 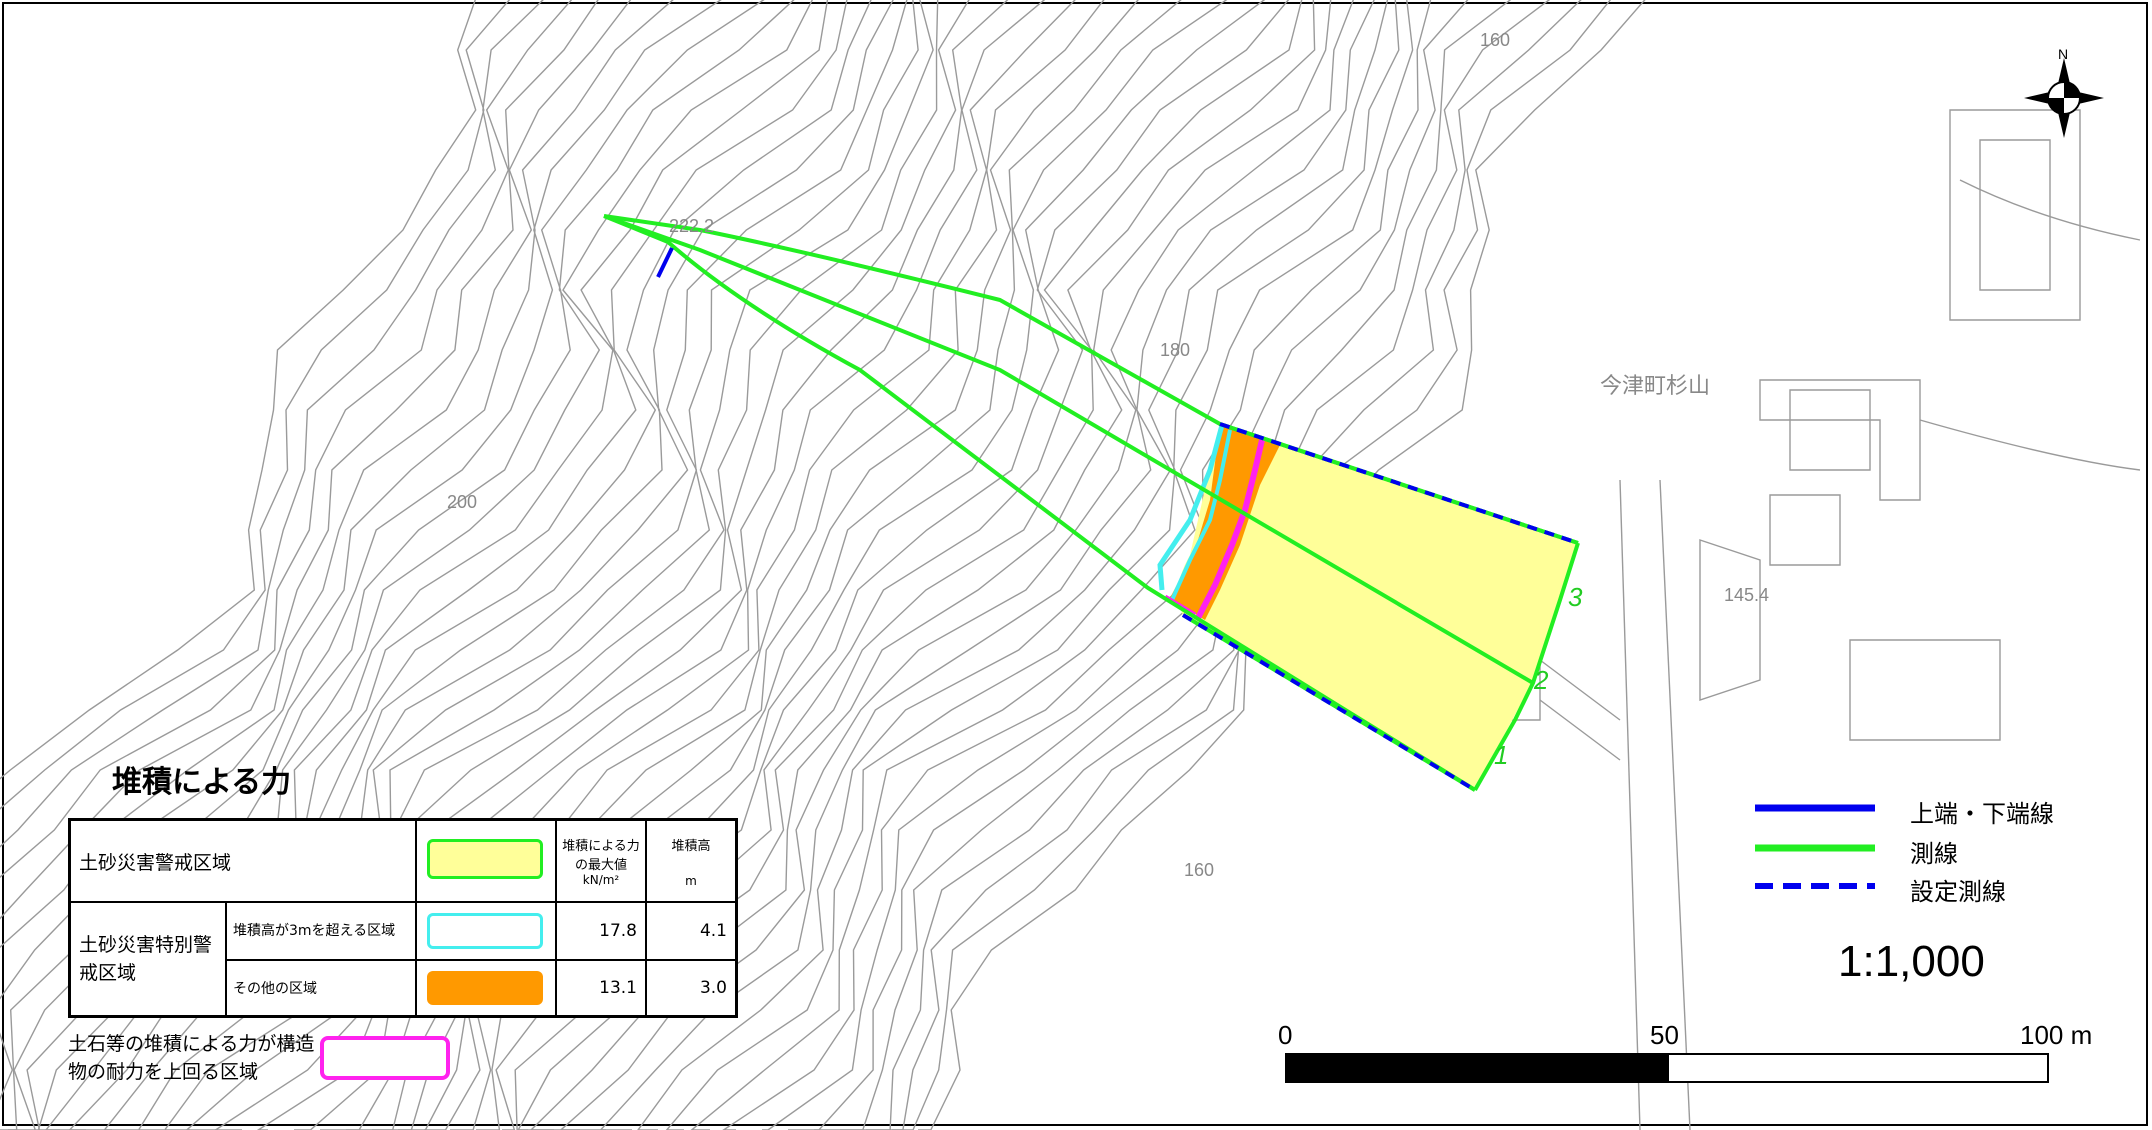 What do you see at coordinates (462, 502) in the screenshot?
I see `contour-label-200: 200` at bounding box center [462, 502].